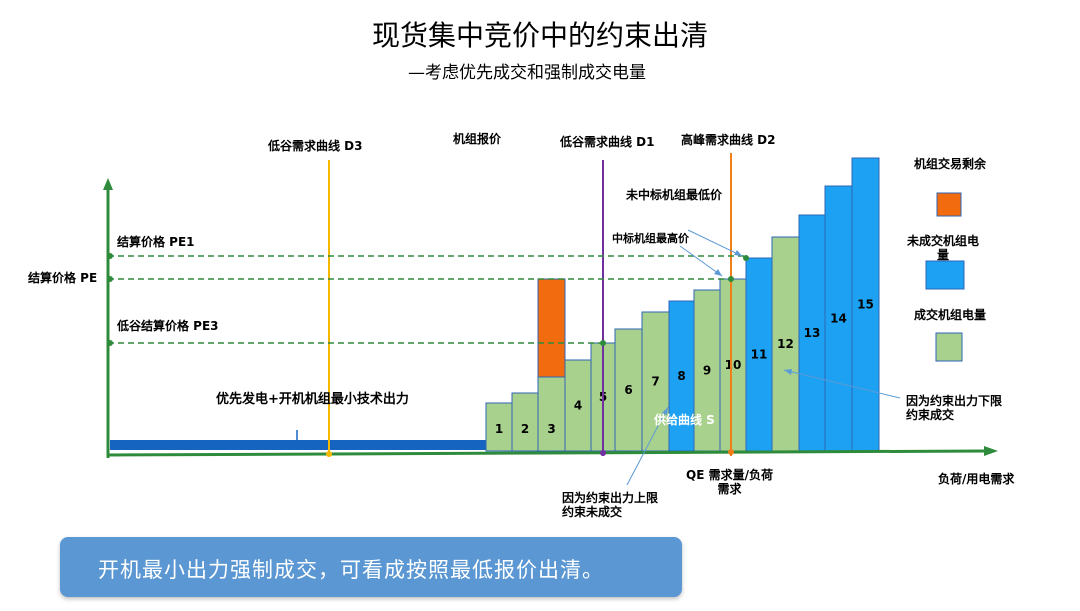 This screenshot has width=1080, height=611. What do you see at coordinates (950, 164) in the screenshot?
I see `legend-label-surplus: 机组交易剩余` at bounding box center [950, 164].